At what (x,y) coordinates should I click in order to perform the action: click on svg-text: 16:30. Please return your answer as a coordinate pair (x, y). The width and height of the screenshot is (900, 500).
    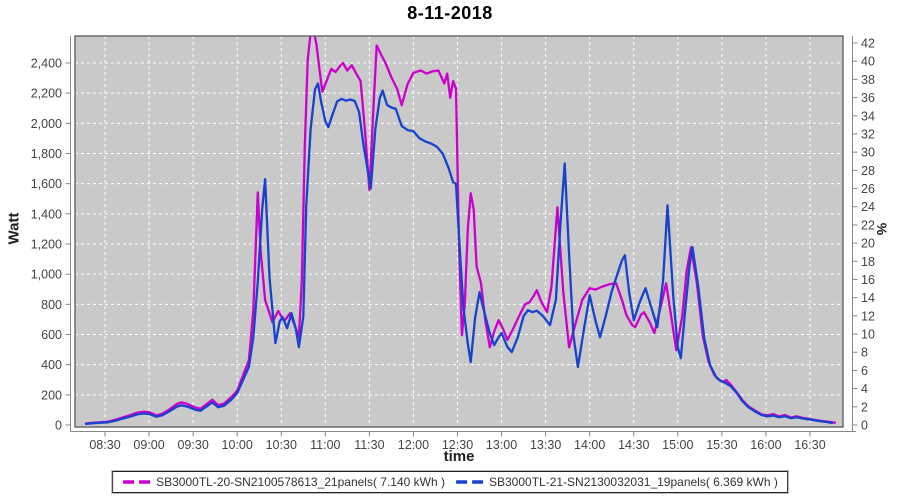
    Looking at the image, I should click on (809, 445).